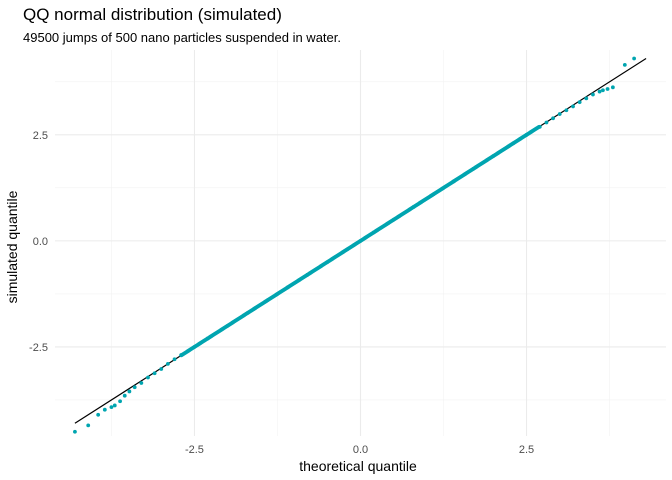 This screenshot has height=480, width=672. What do you see at coordinates (526, 450) in the screenshot?
I see `x-tick-label: 2.5` at bounding box center [526, 450].